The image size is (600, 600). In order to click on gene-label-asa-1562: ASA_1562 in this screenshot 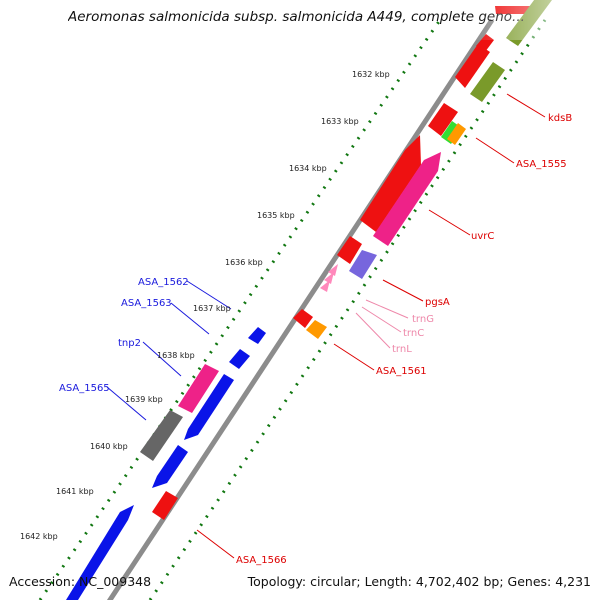, I will do `click(163, 282)`.